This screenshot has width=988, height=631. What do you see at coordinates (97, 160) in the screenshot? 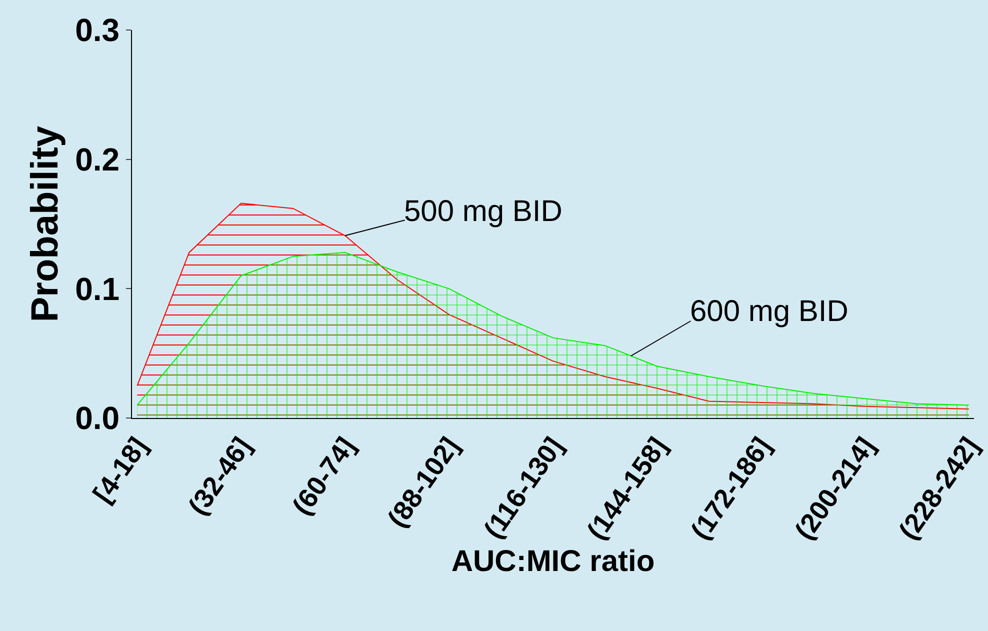
I see `y-tick-label: 0.2` at bounding box center [97, 160].